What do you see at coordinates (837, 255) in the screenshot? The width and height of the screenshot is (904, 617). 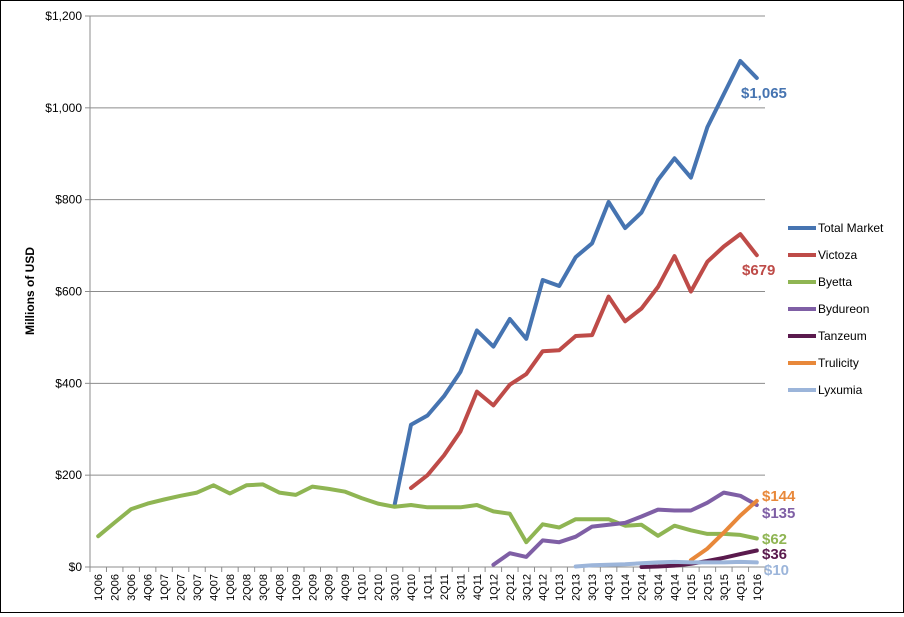 I see `legend-label: Victoza` at bounding box center [837, 255].